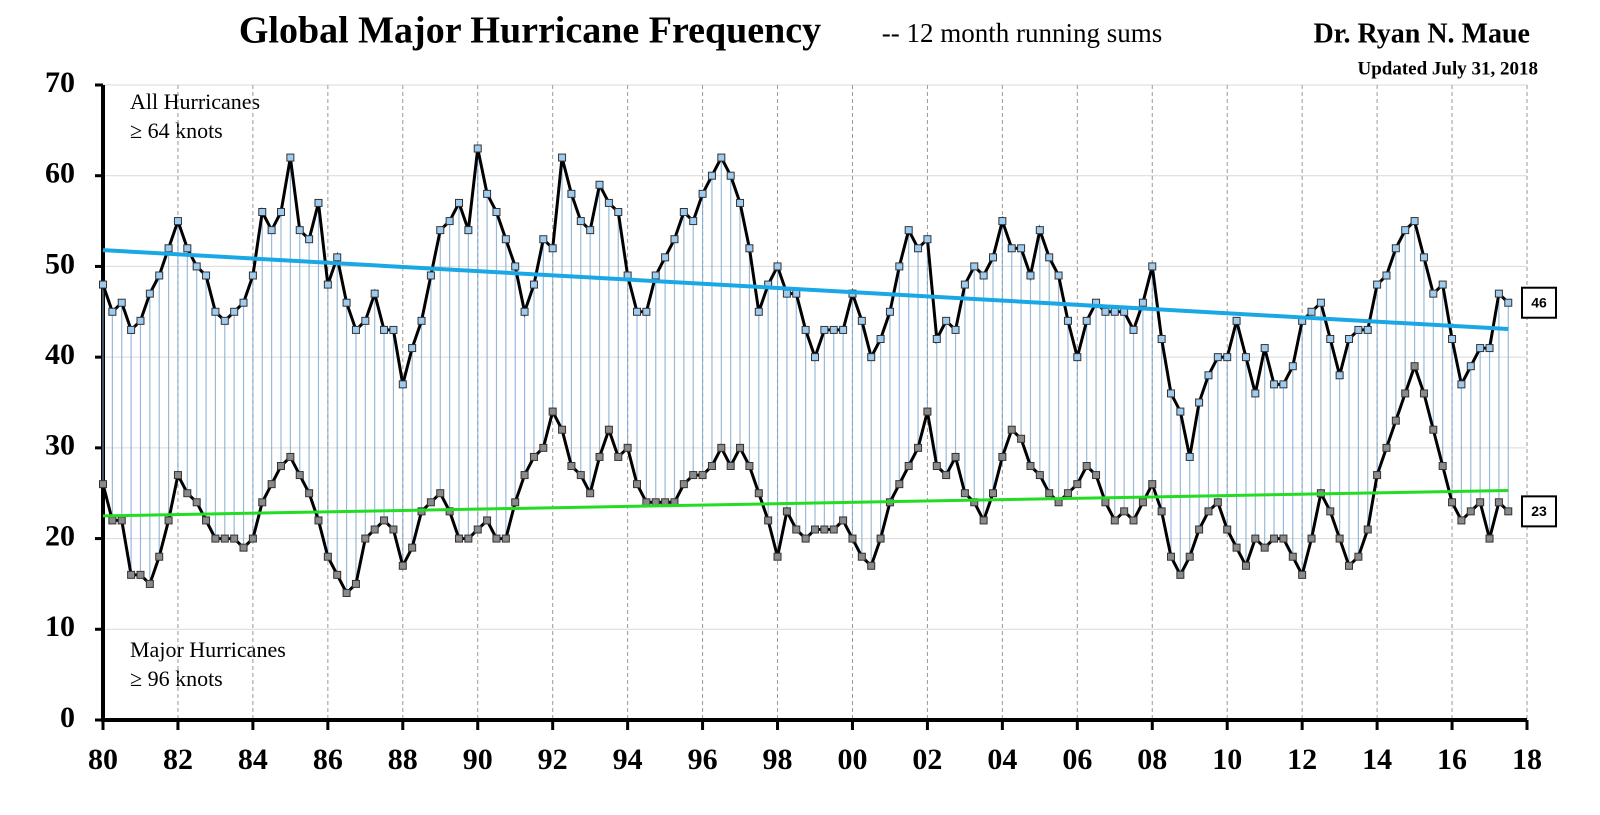  What do you see at coordinates (103, 759) in the screenshot?
I see `x-tick-label: 80` at bounding box center [103, 759].